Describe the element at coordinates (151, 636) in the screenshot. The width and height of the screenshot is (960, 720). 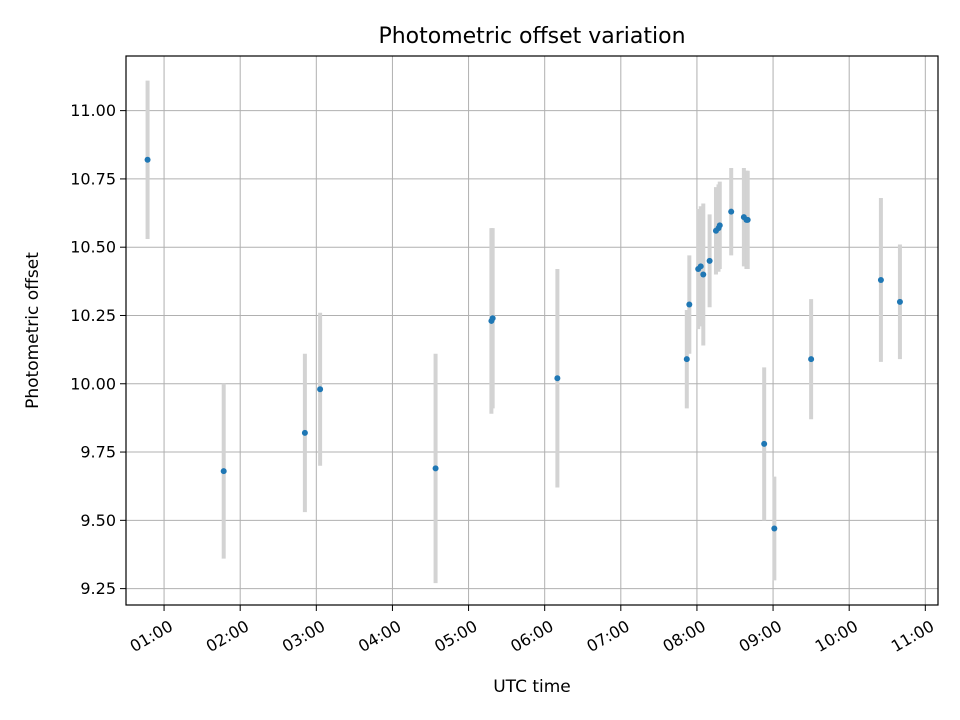
I see `x-tick-label: 01:00` at that location.